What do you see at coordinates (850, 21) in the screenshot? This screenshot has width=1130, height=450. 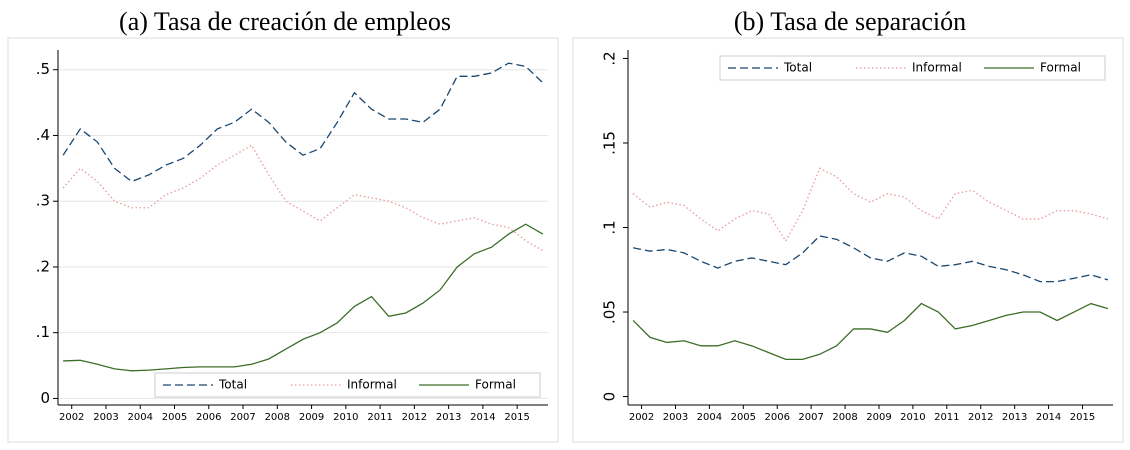 I see `chart-title: (b) Tasa de separación` at bounding box center [850, 21].